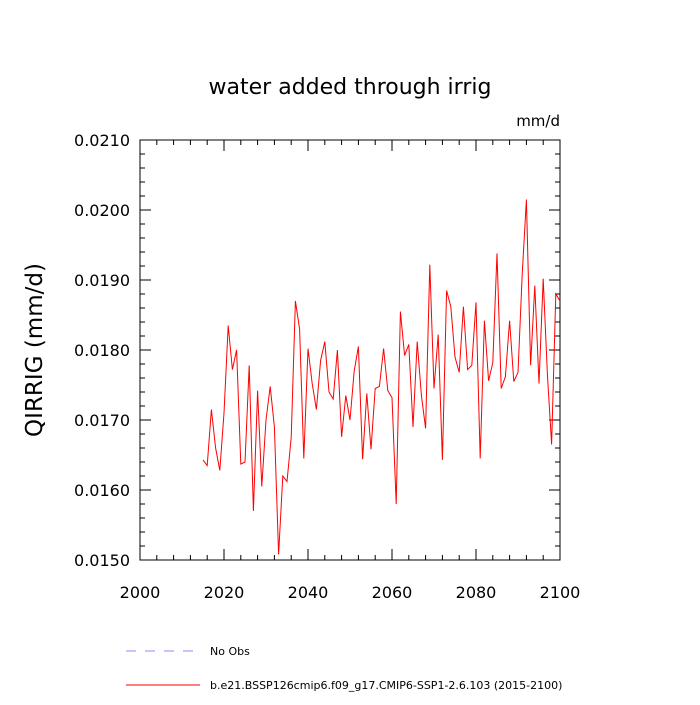 The width and height of the screenshot is (700, 705). I want to click on y-tick-label: 0.0200, so click(102, 210).